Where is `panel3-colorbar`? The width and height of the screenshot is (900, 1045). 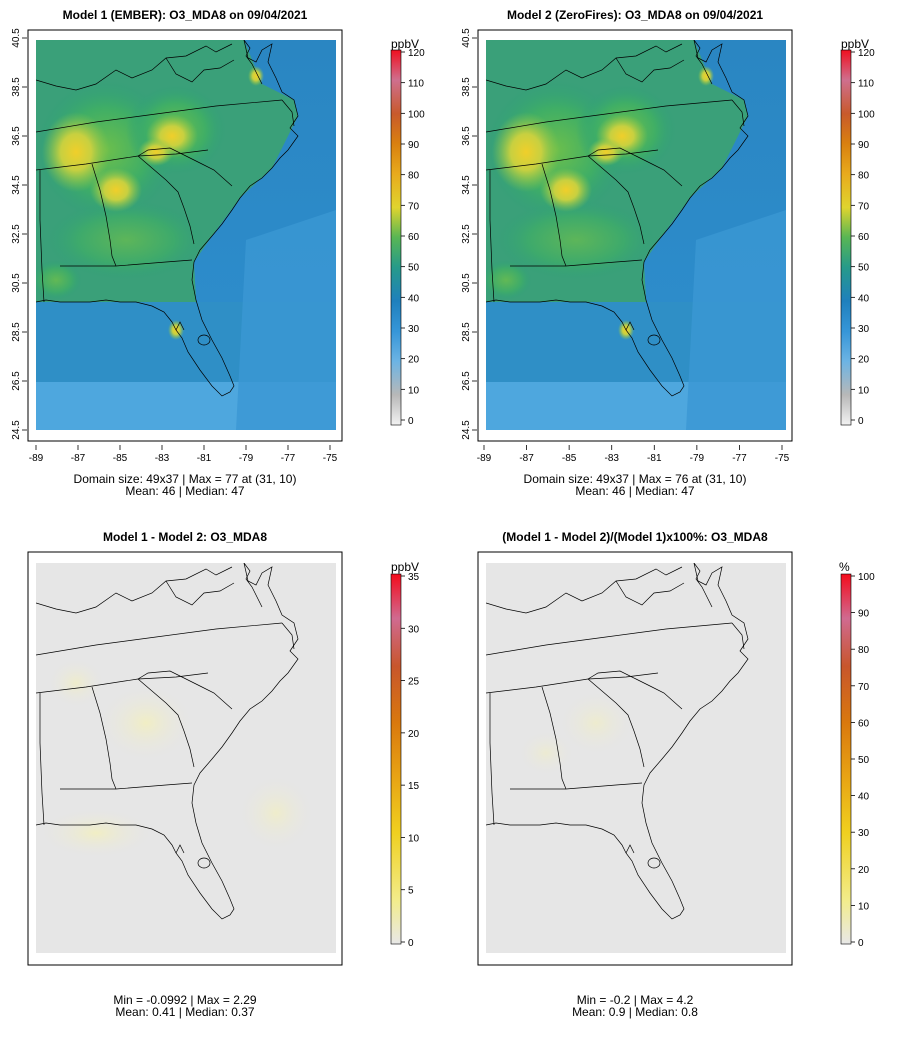 panel3-colorbar is located at coordinates (396, 759).